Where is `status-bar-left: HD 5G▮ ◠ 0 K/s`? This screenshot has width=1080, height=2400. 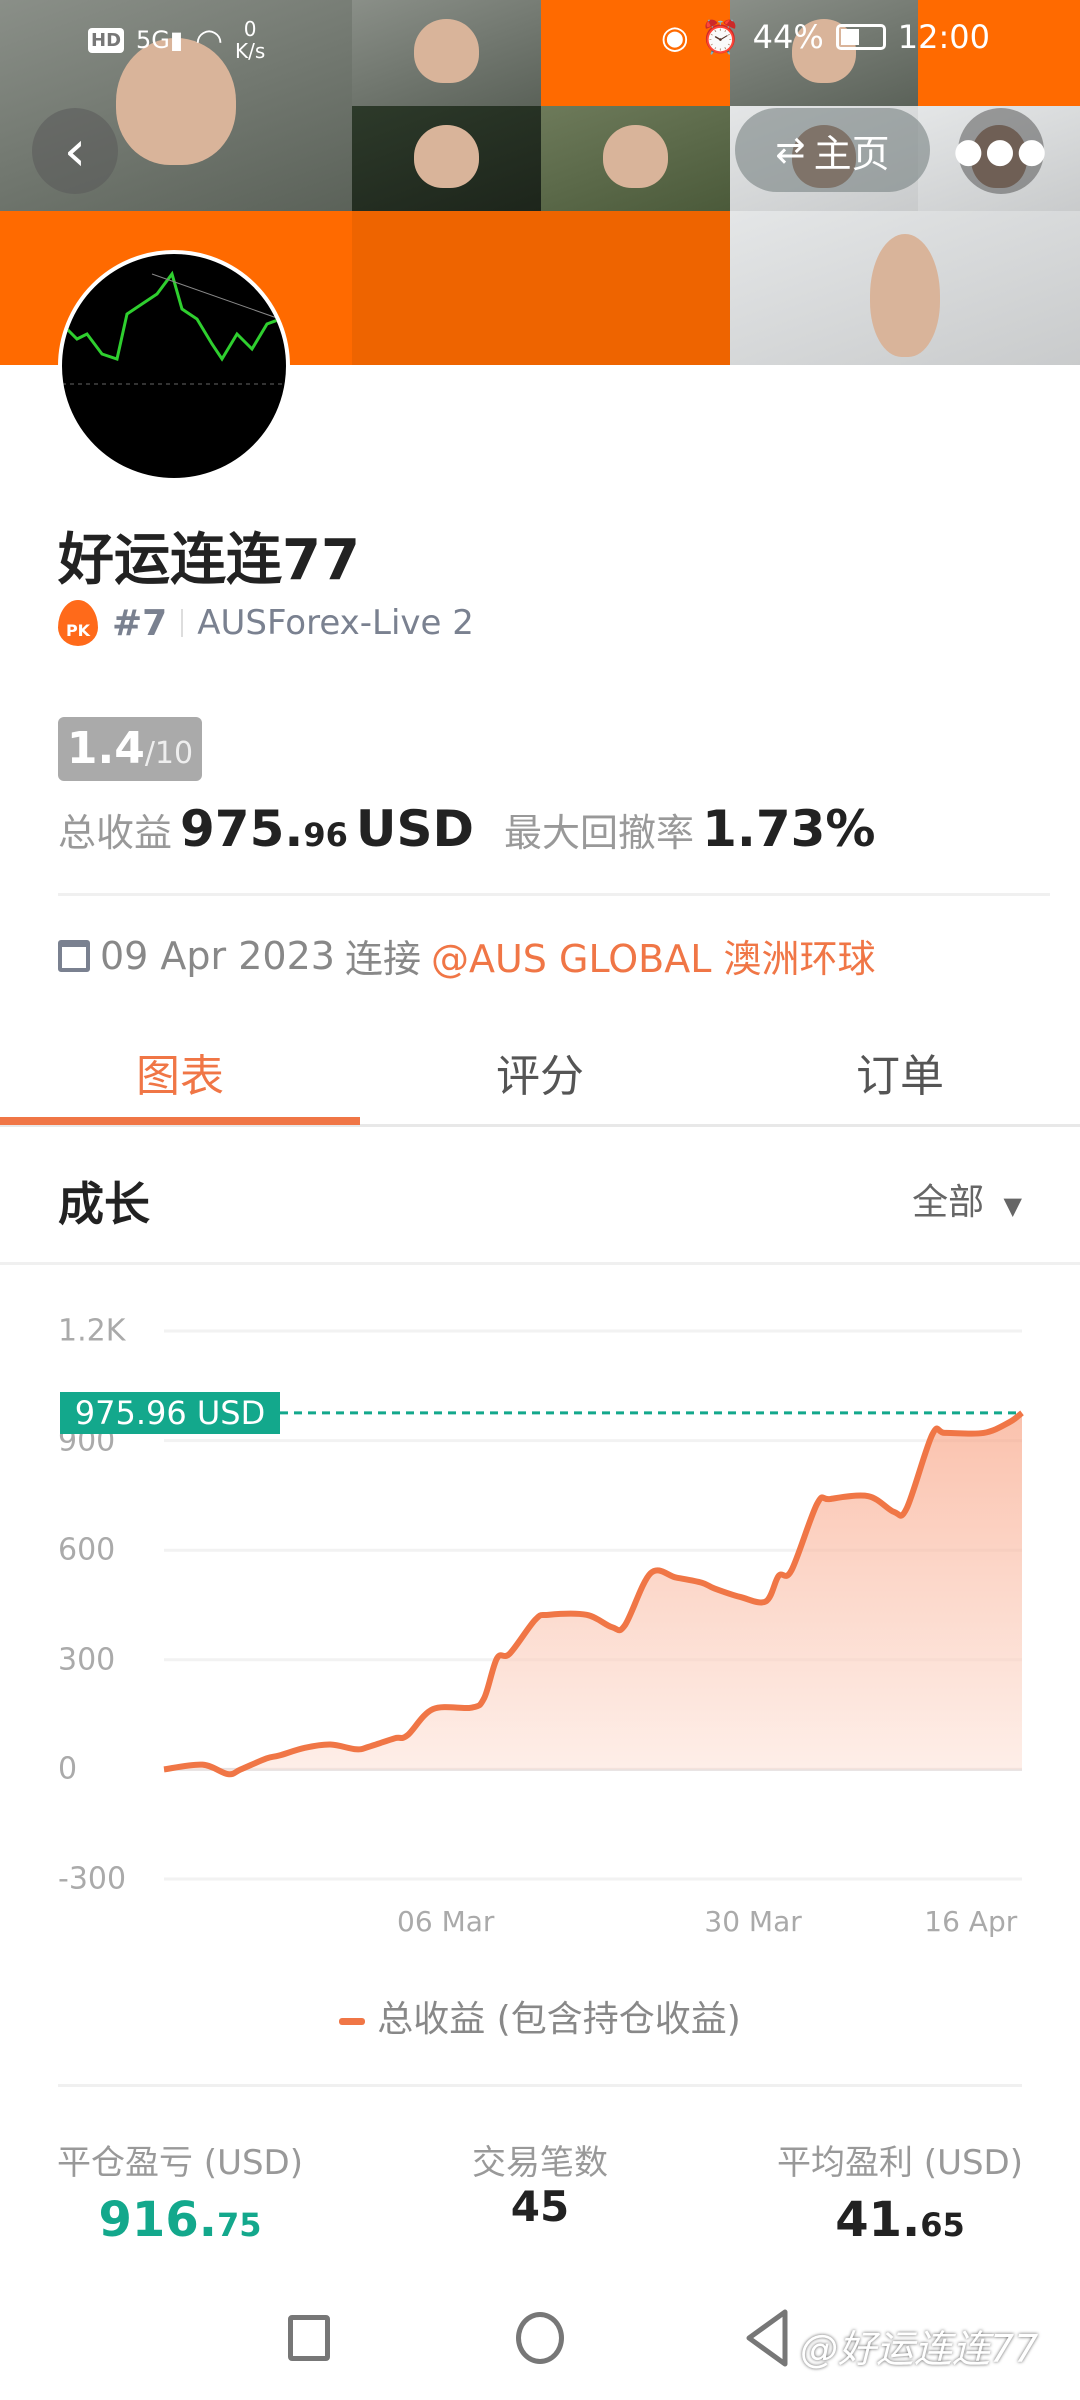
status-bar-left: HD 5G▮ ◠ 0 K/s is located at coordinates (176, 40).